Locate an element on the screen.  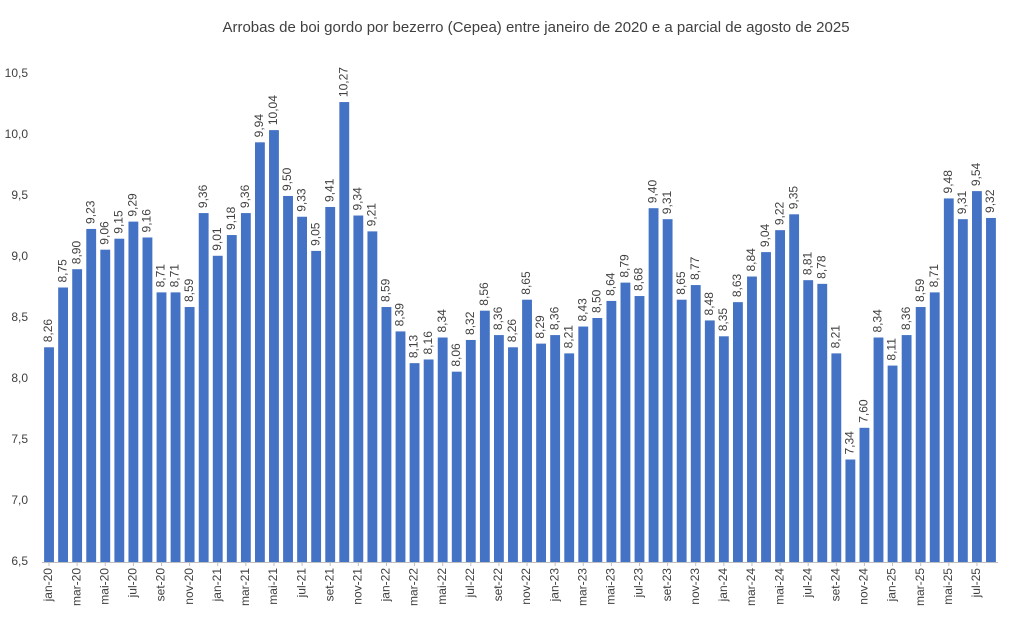
x-tick-label: mai-21 is located at coordinates (273, 586).